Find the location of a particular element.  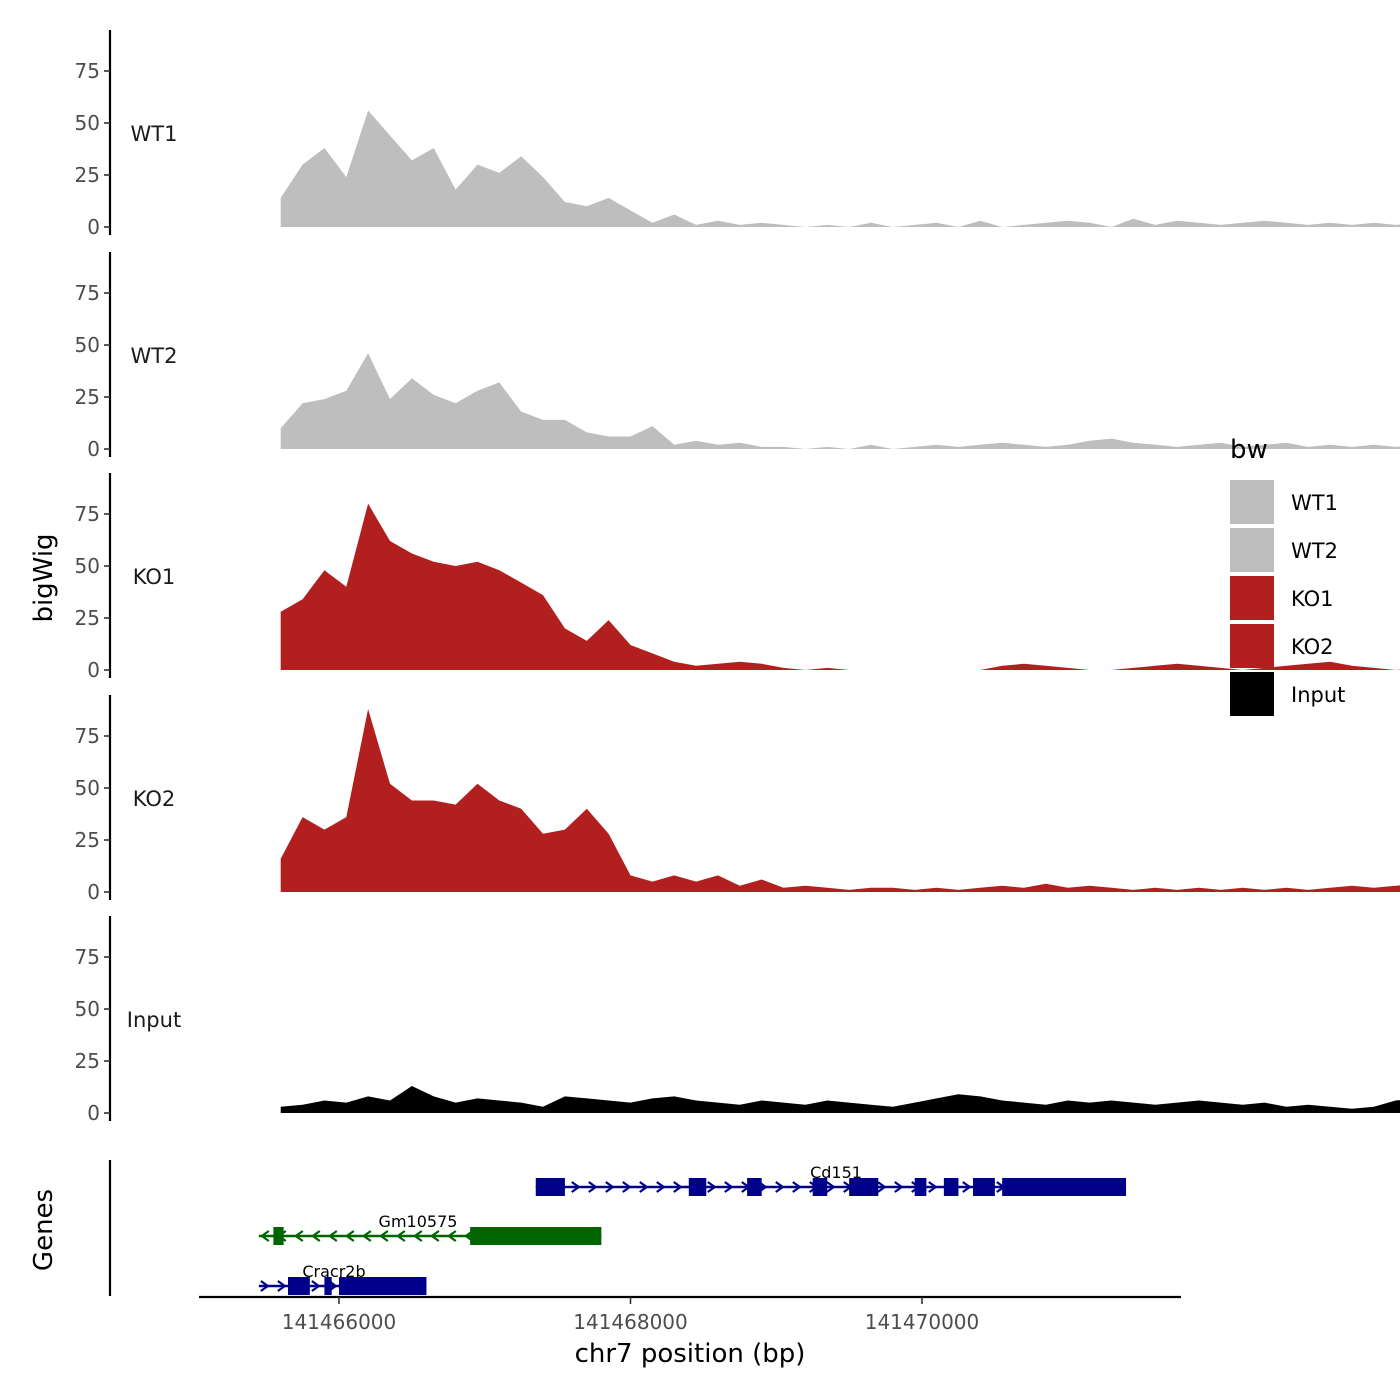

y-axis-title: bigWig is located at coordinates (44, 577).